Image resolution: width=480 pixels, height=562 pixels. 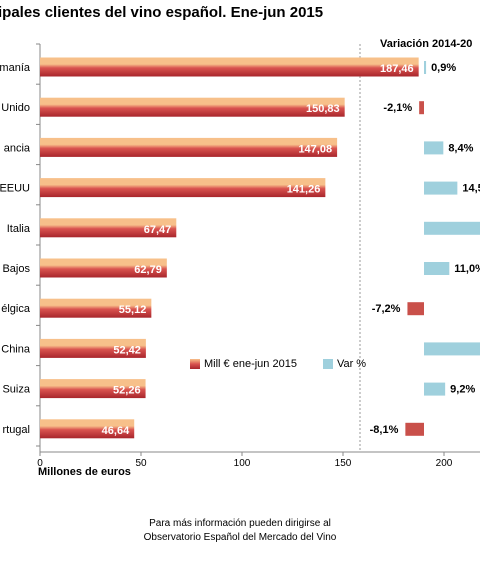 What do you see at coordinates (133, 310) in the screenshot?
I see `sales-bar-label: 55,12` at bounding box center [133, 310].